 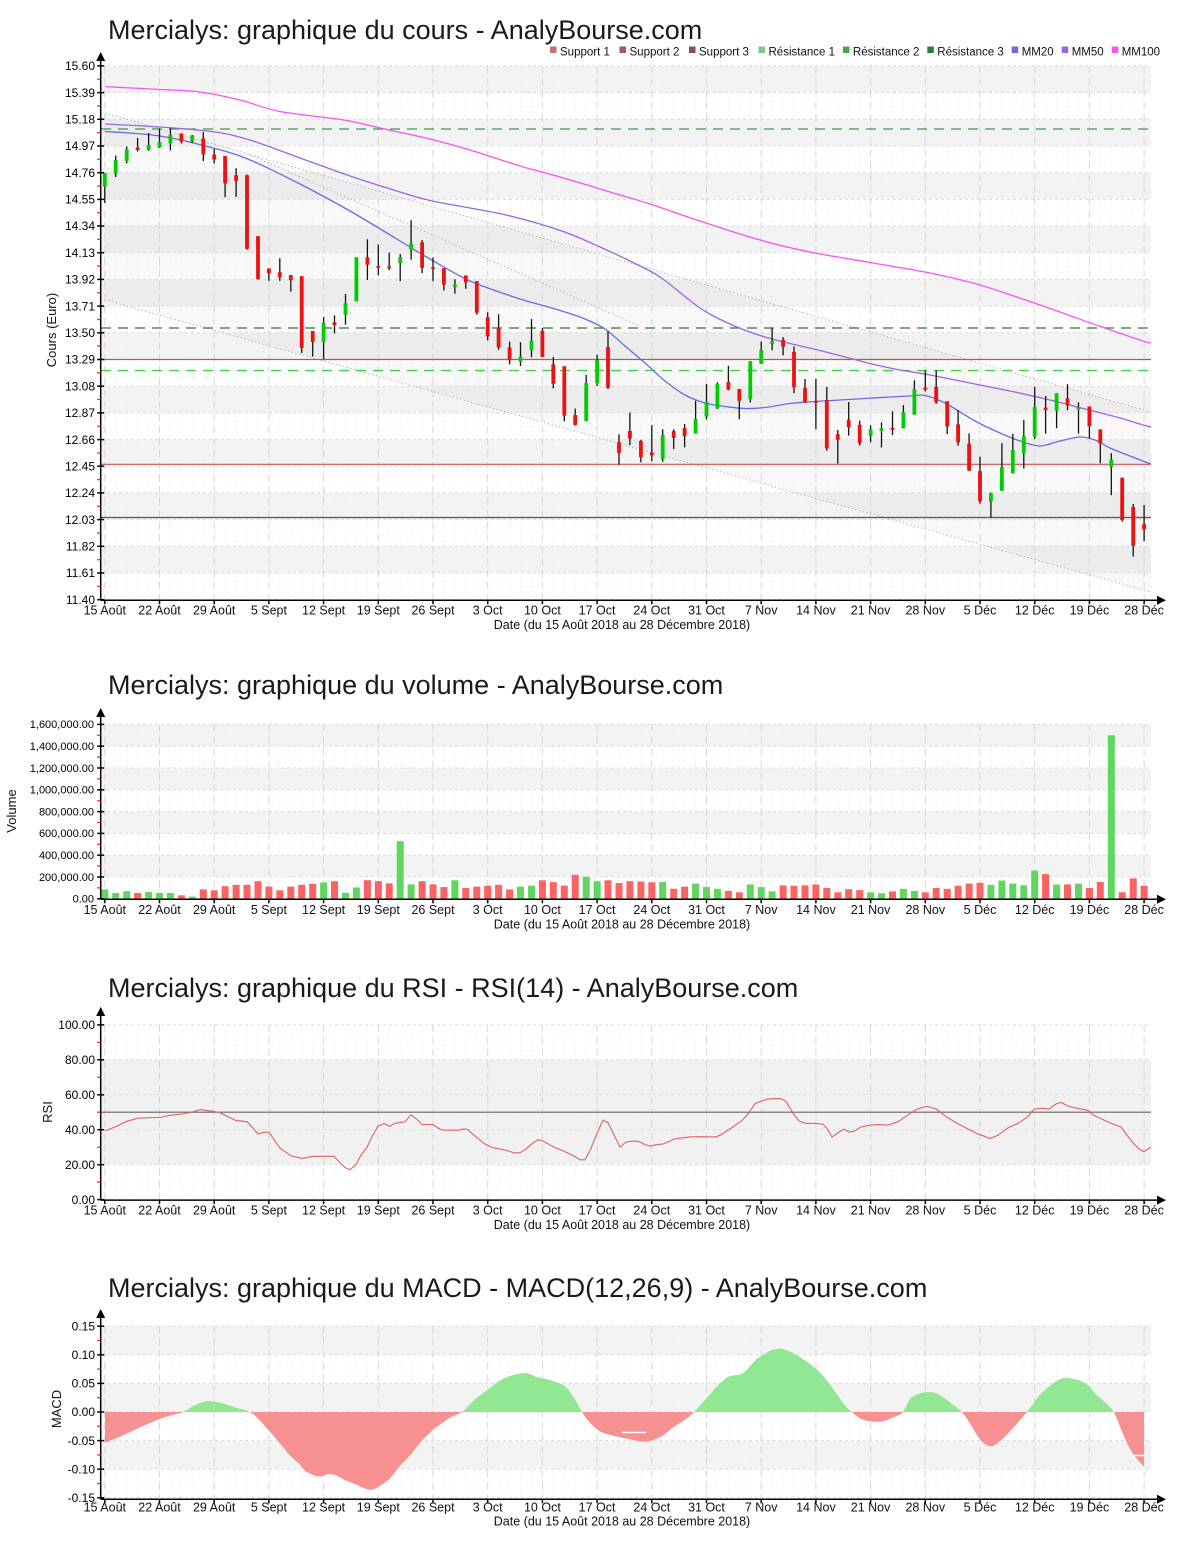 I want to click on svg-text: 0.05, so click(x=84, y=1384).